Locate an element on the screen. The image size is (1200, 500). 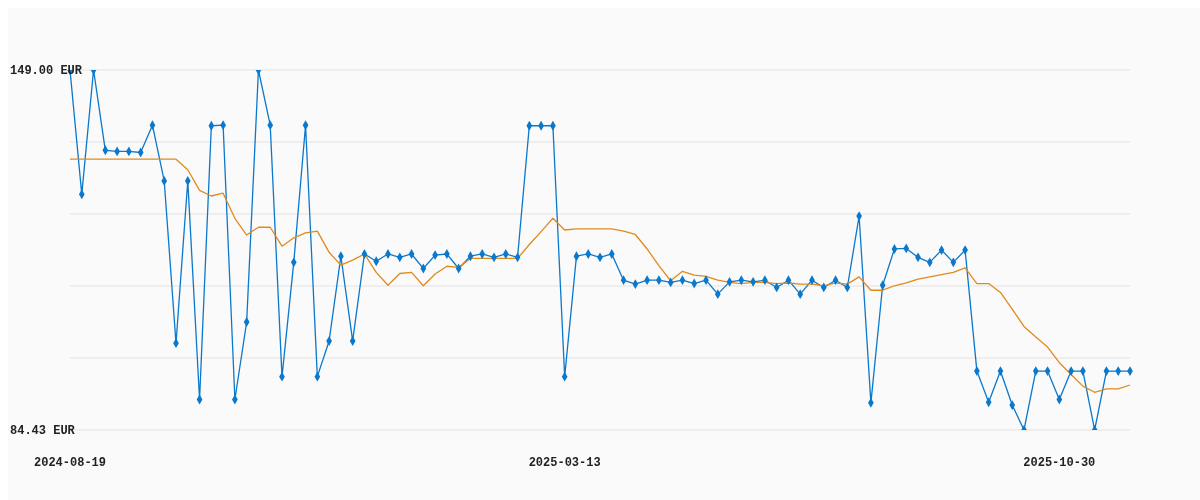
x-tick-label: 2025-10-30 is located at coordinates (1059, 463).